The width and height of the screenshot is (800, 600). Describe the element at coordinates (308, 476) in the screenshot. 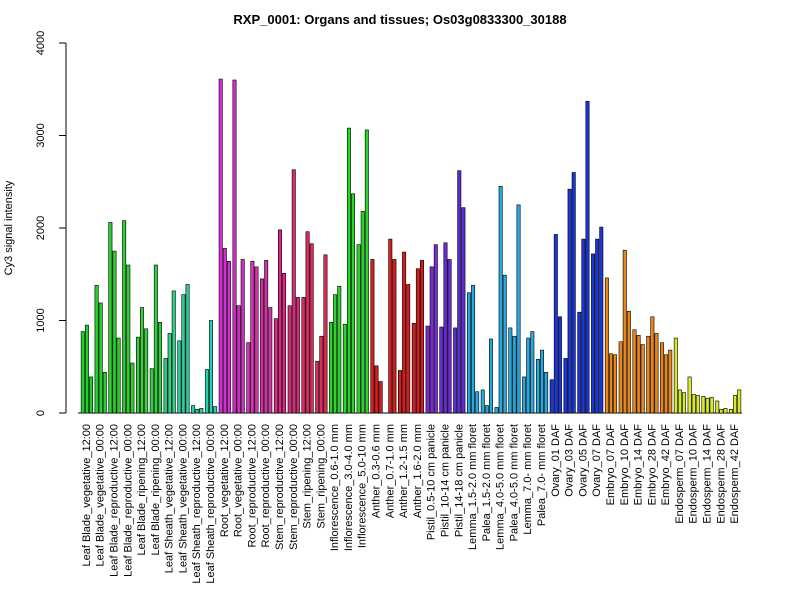

I see `x-tick-label: Stem_ripening_12:00` at that location.